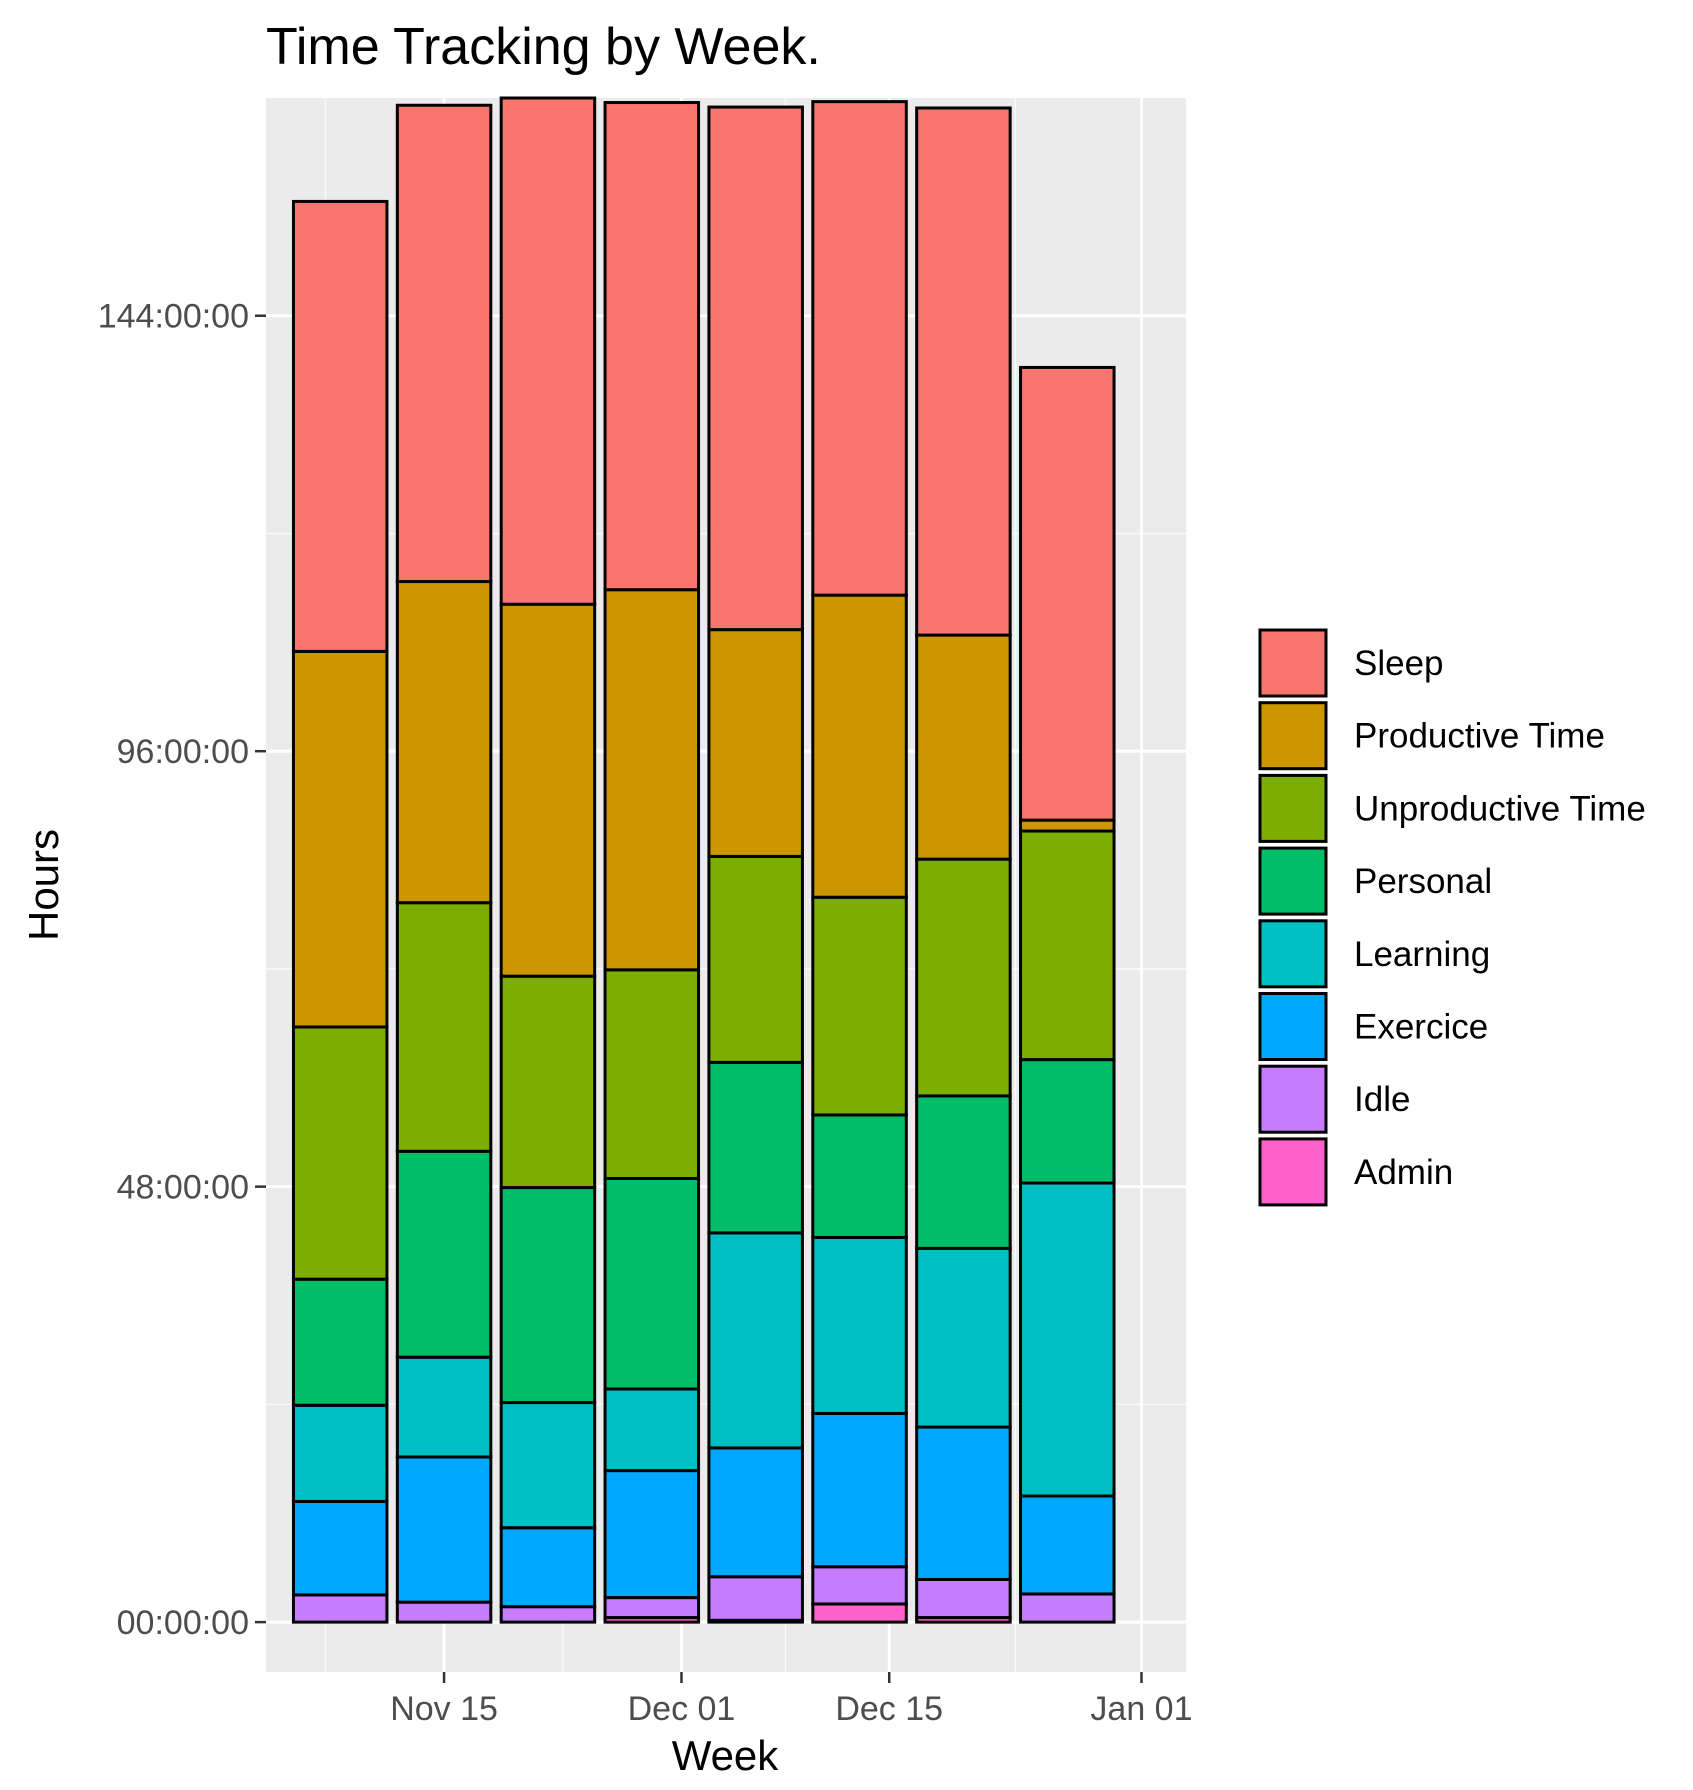 This screenshot has height=1790, width=1693. Describe the element at coordinates (1293, 663) in the screenshot. I see `legend-key-sleep` at that location.